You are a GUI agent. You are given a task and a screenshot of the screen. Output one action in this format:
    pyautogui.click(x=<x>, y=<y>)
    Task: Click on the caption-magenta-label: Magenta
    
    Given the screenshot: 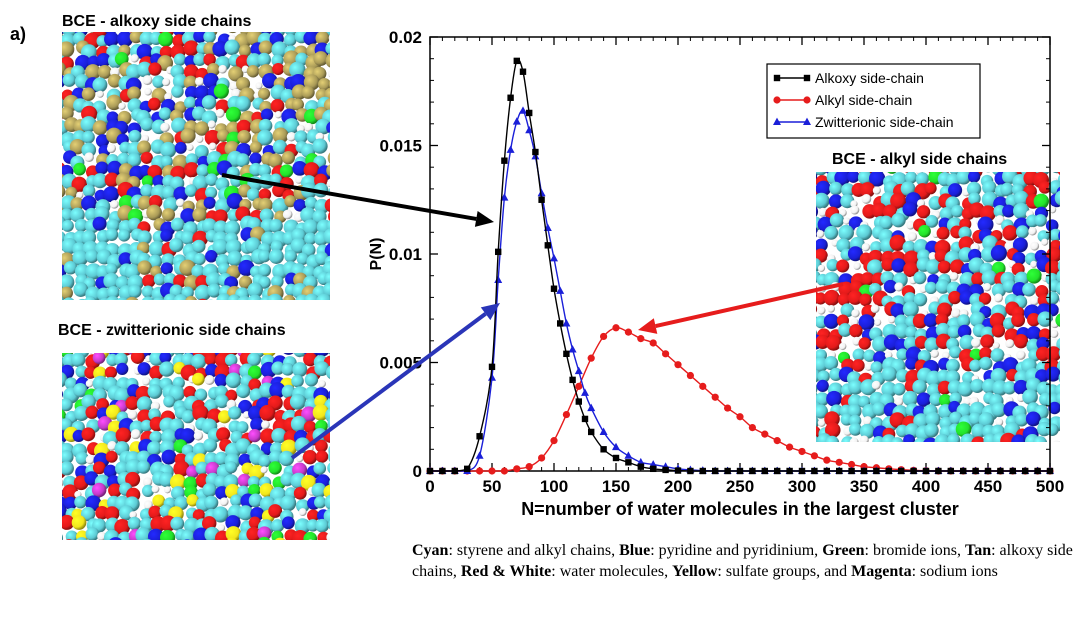 What is the action you would take?
    pyautogui.click(x=881, y=571)
    